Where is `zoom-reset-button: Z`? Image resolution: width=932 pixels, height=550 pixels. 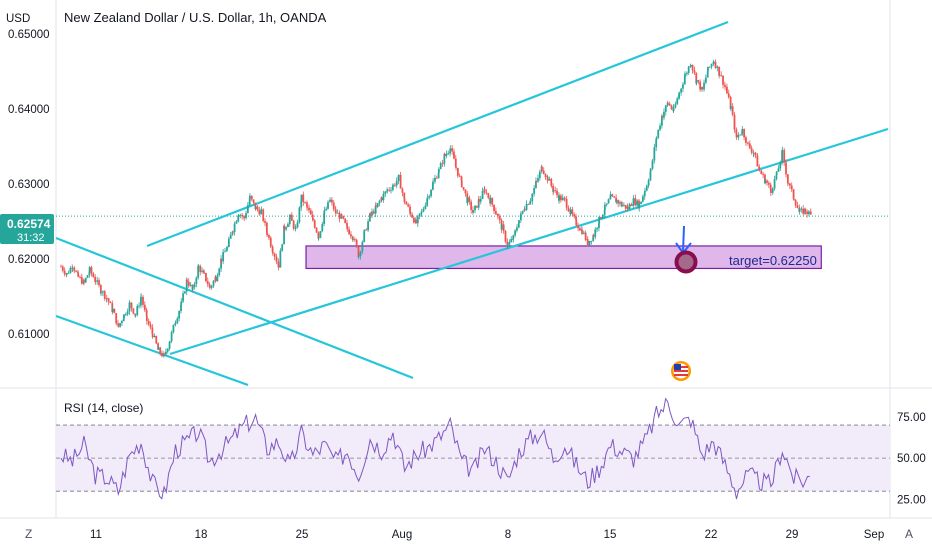 zoom-reset-button: Z is located at coordinates (28, 534).